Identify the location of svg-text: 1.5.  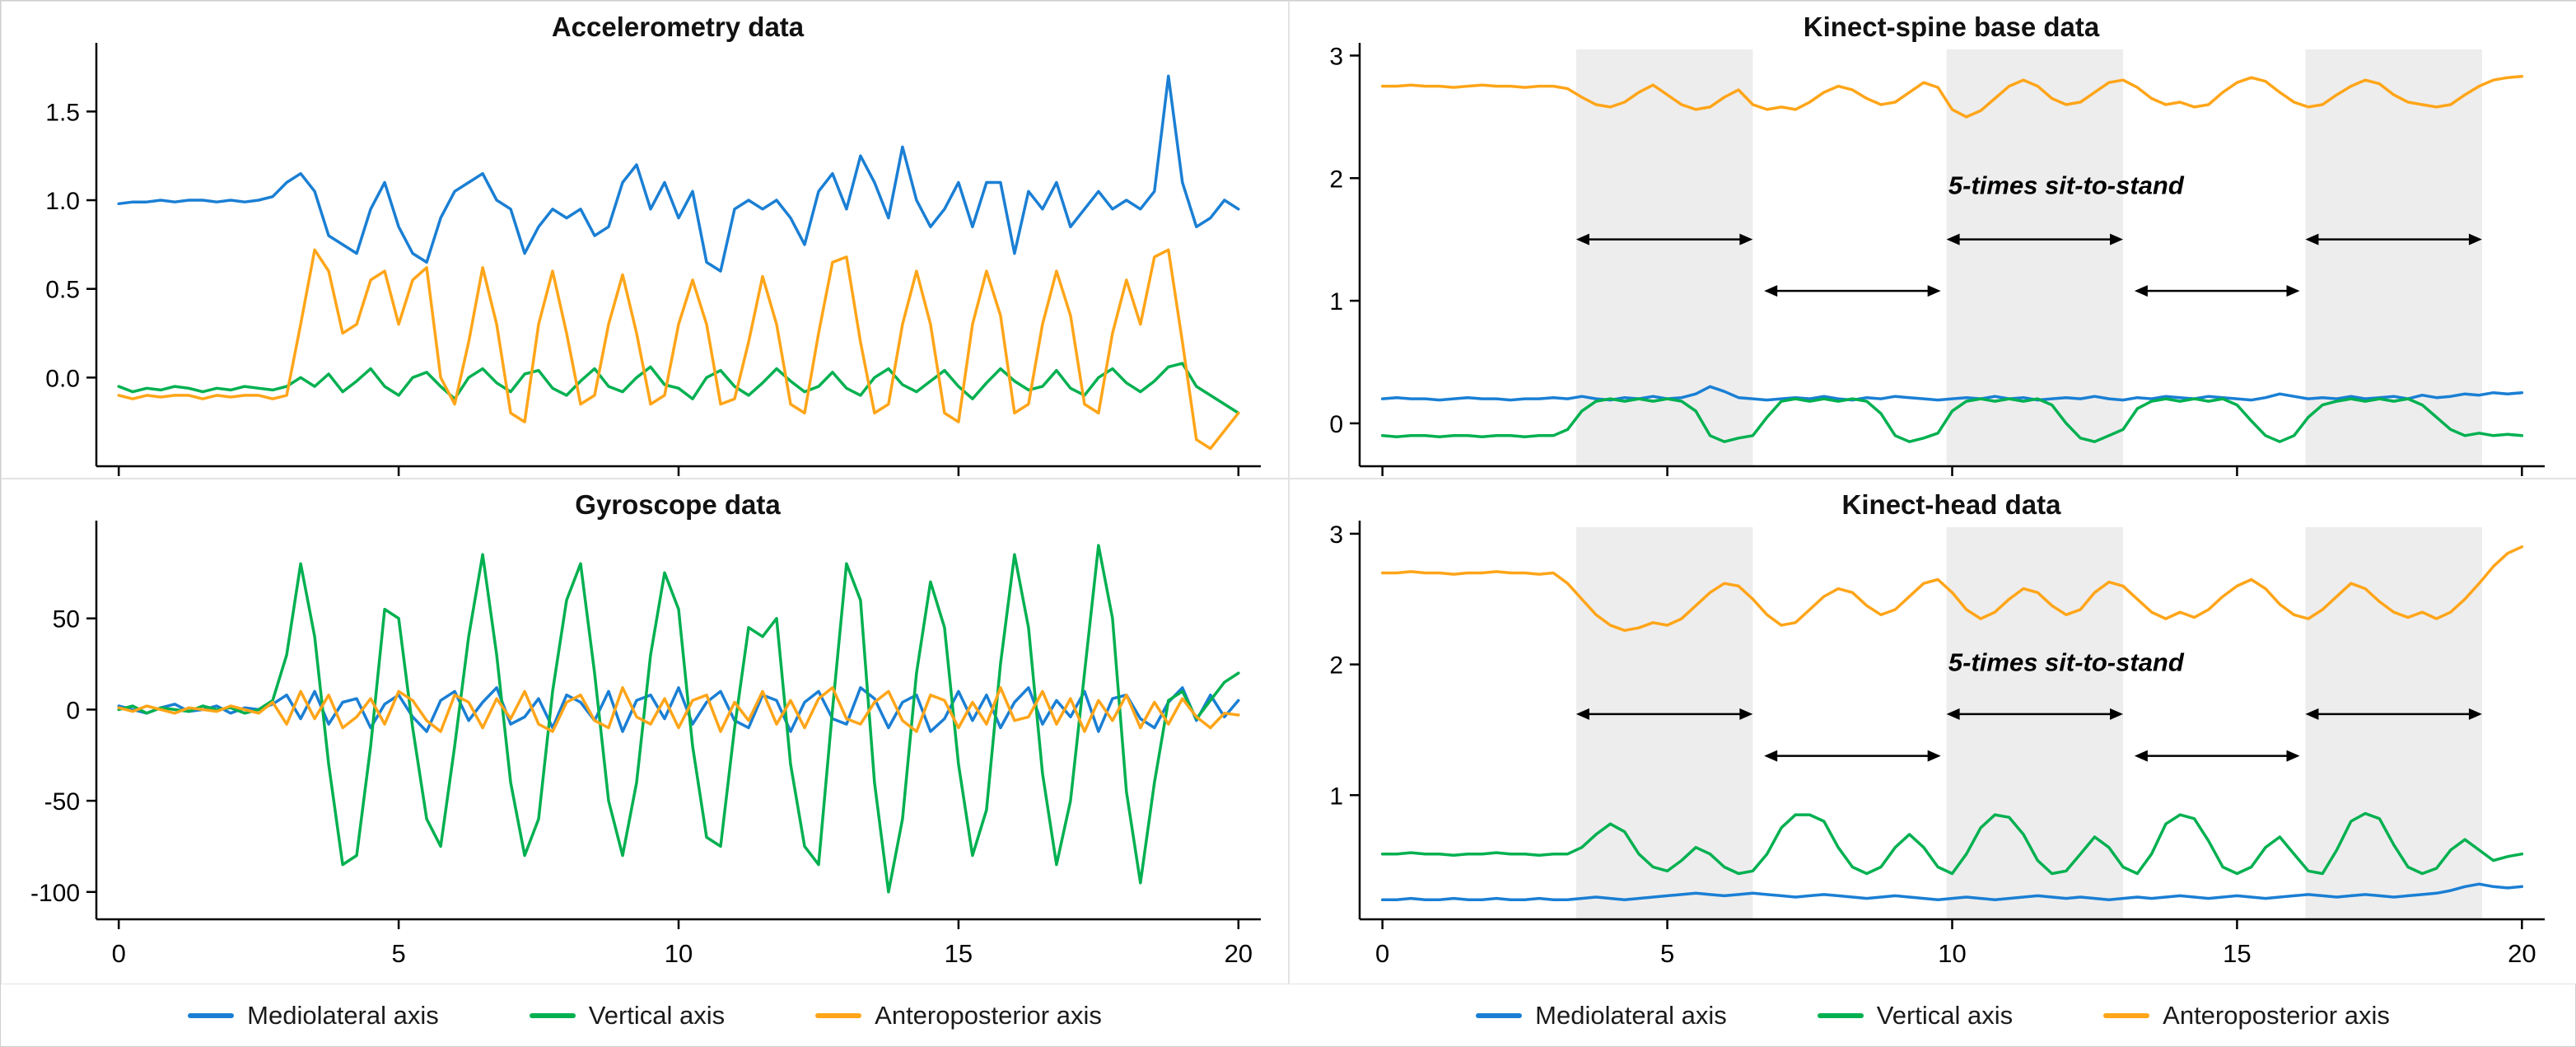
(62, 112).